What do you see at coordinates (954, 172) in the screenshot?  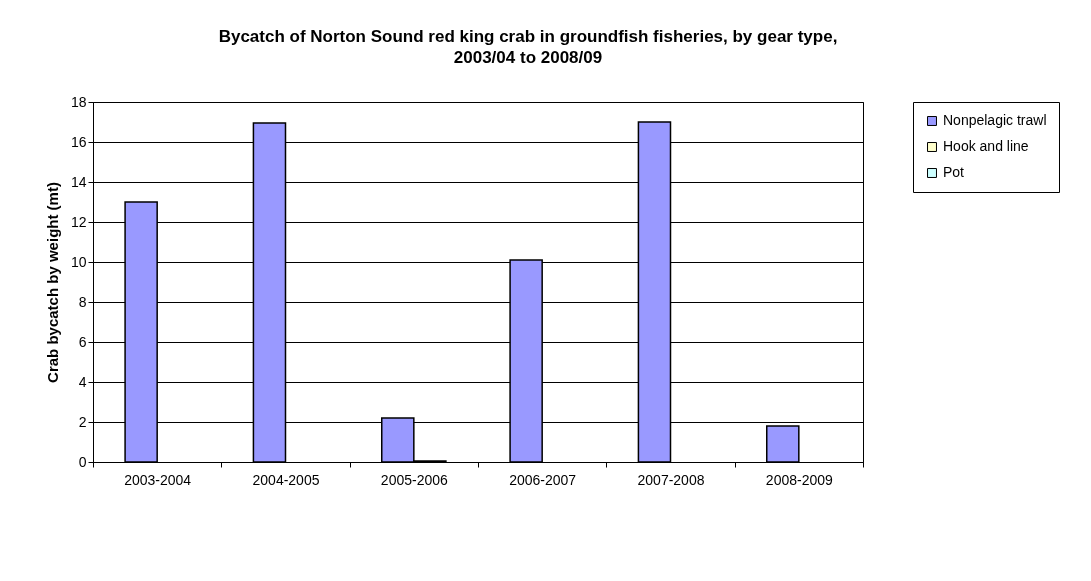 I see `legend-label: Pot` at bounding box center [954, 172].